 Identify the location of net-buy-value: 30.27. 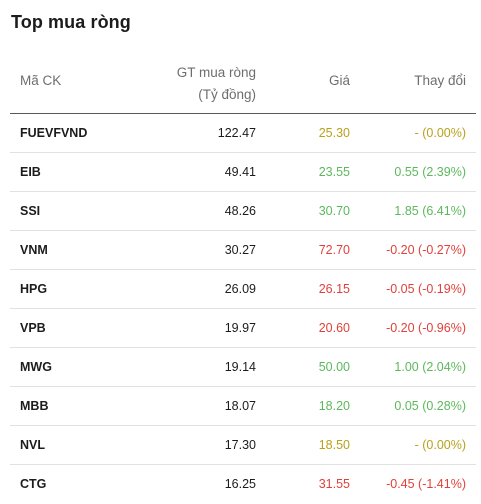
(240, 250).